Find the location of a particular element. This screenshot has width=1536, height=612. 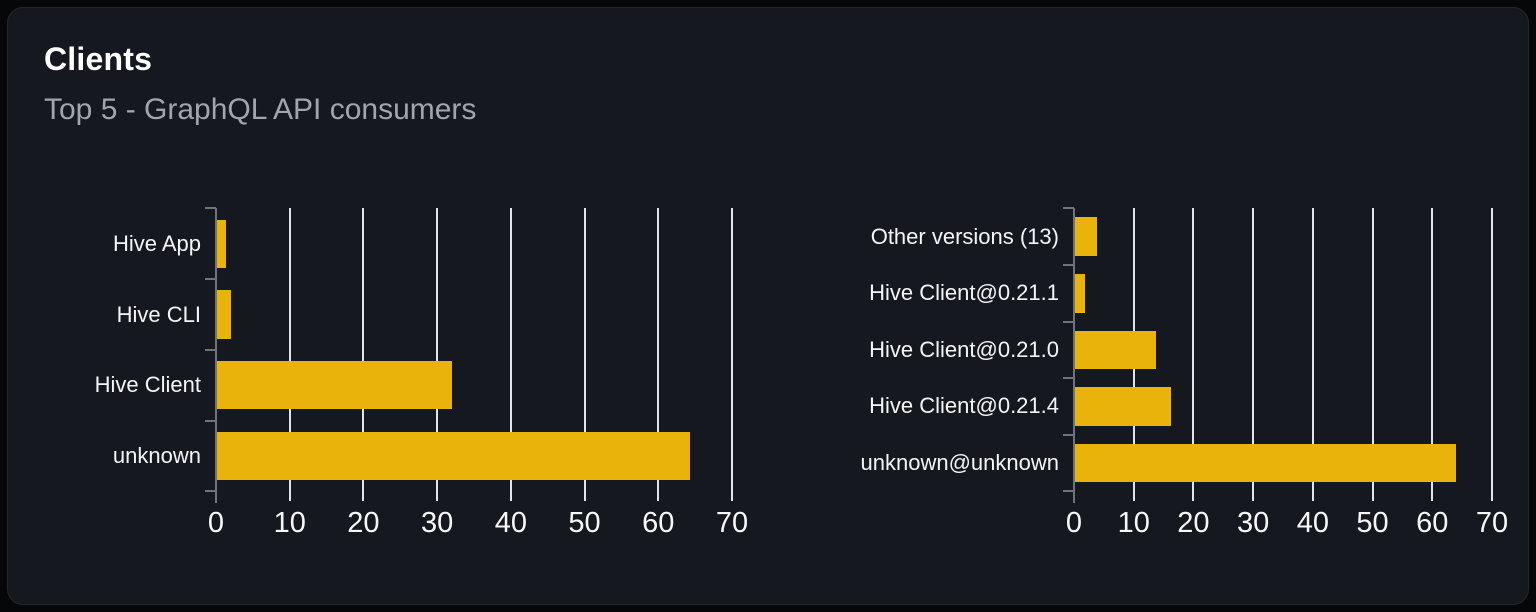

category-label: unknown@unknown is located at coordinates (959, 463).